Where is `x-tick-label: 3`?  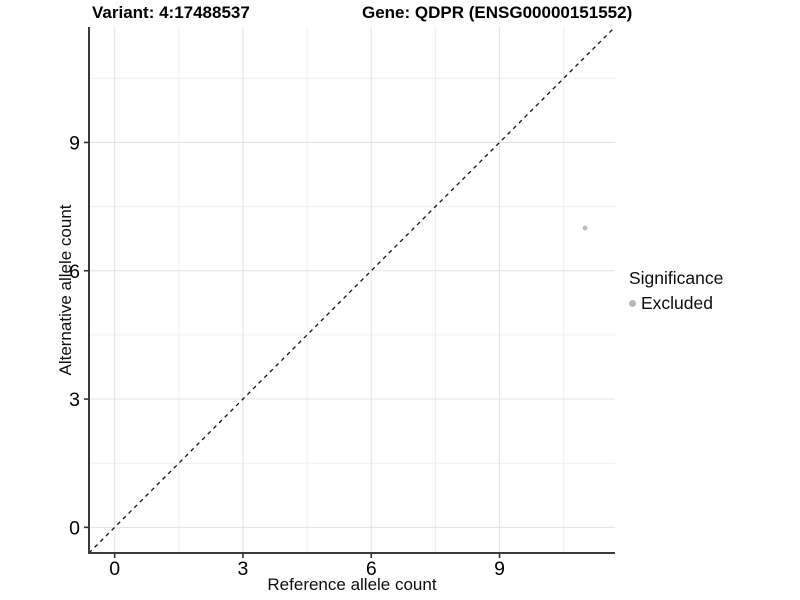
x-tick-label: 3 is located at coordinates (243, 569).